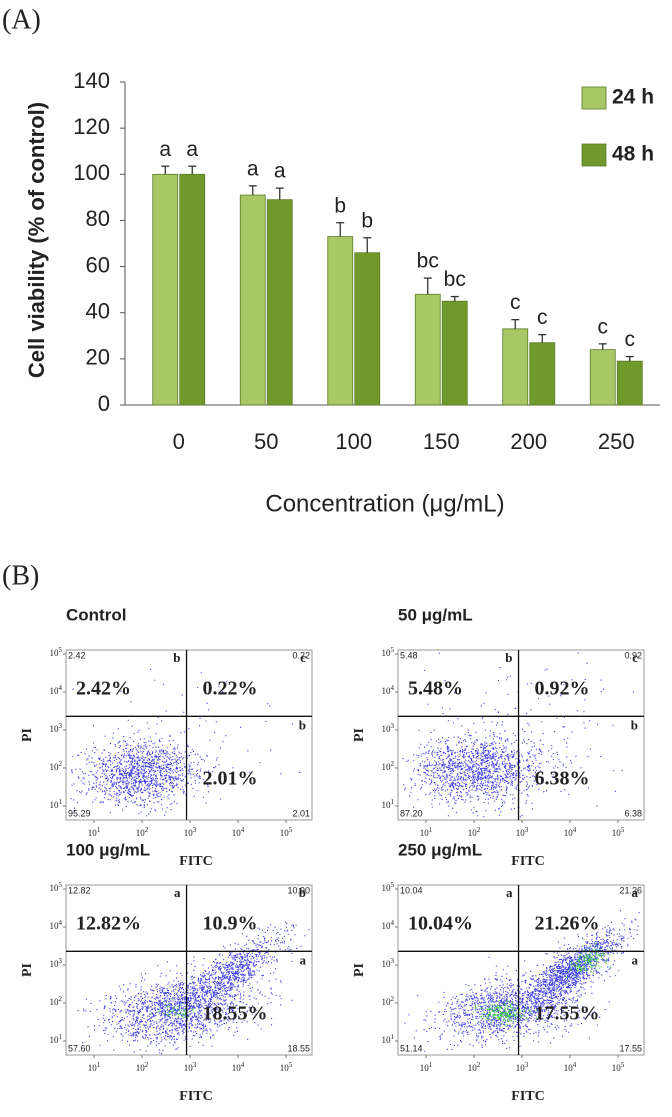  Describe the element at coordinates (94, 1067) in the screenshot. I see `x-tick-label: 10¹` at that location.